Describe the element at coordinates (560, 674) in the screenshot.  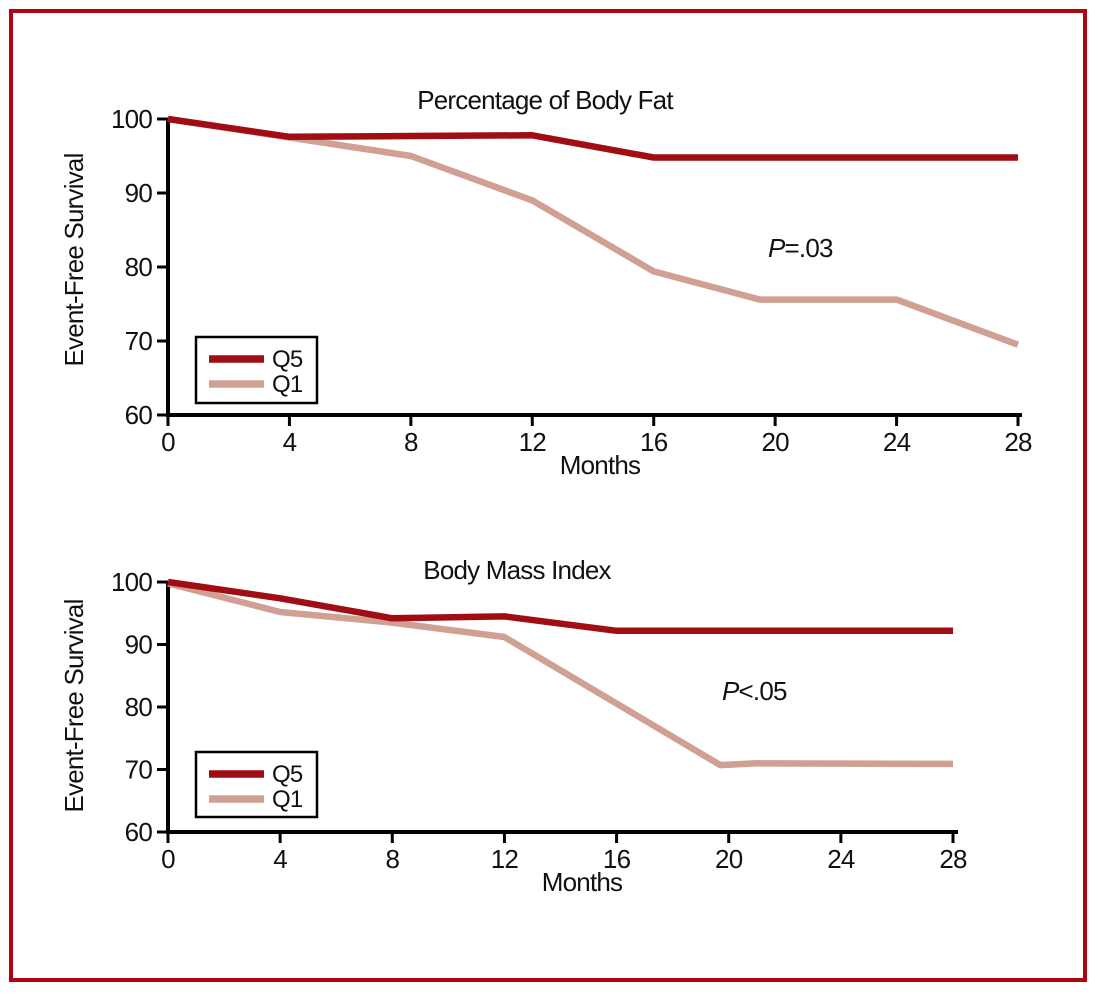
I see `series-line-q1` at that location.